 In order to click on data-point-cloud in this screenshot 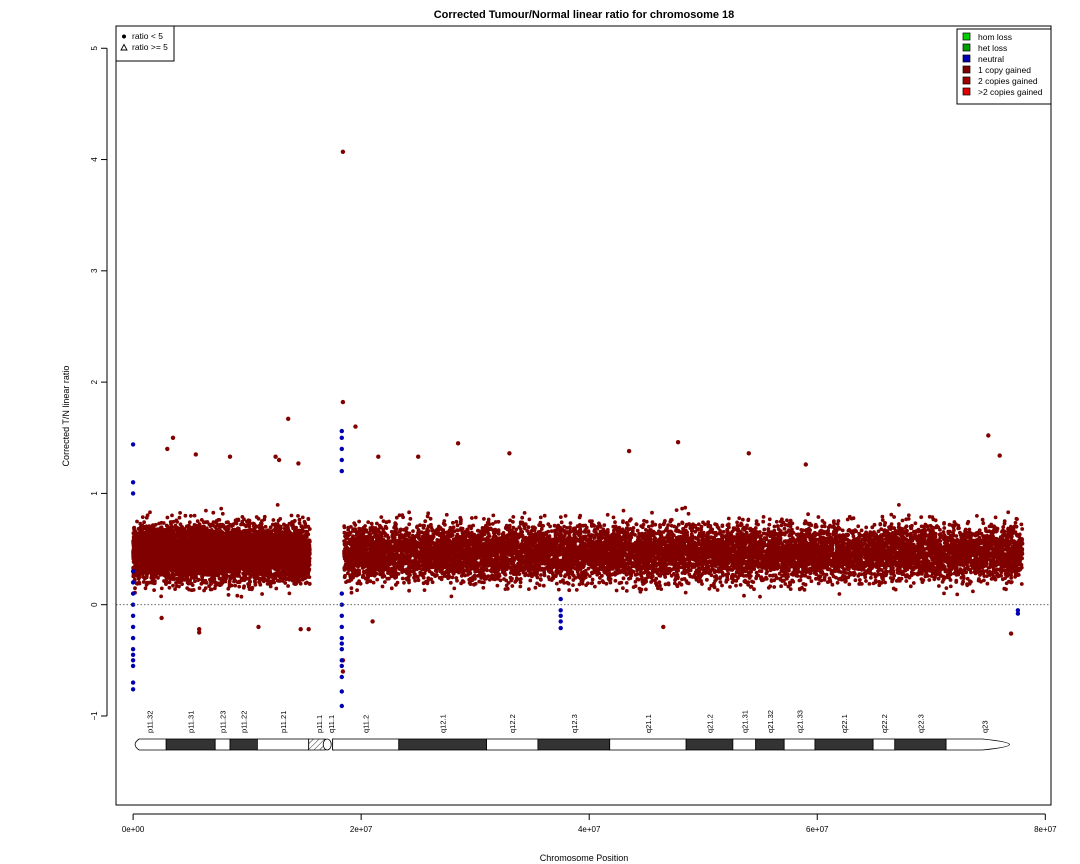, I will do `click(221, 550)`.